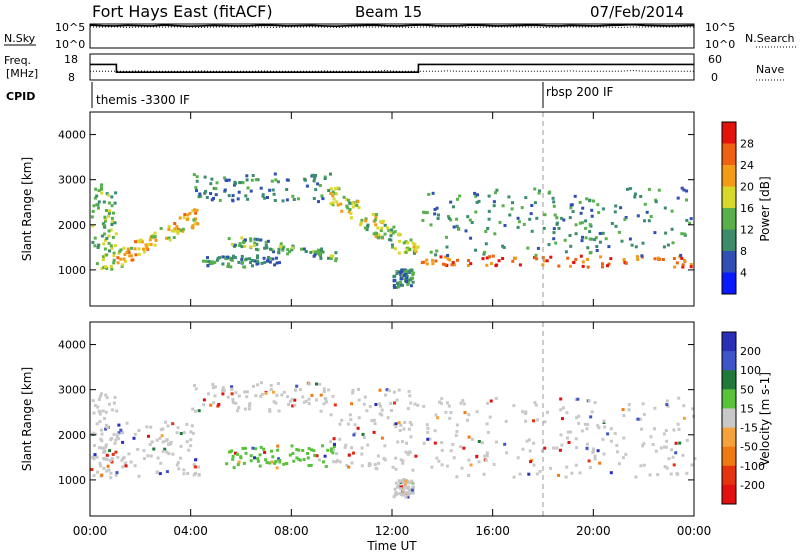  What do you see at coordinates (729, 197) in the screenshot?
I see `power-colorbar-swatch` at bounding box center [729, 197].